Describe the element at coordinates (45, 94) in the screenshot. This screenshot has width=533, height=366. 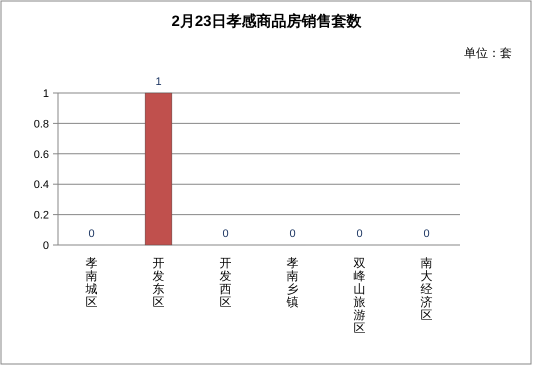
I see `y-tick-label: 1` at that location.